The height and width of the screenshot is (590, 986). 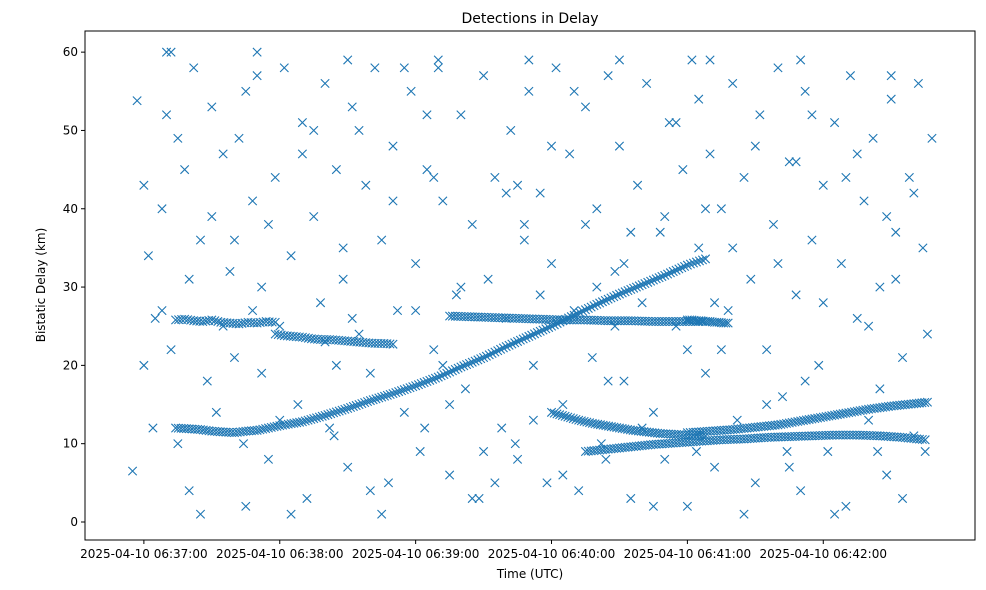 I want to click on y-tick-label: 60, so click(x=70, y=52).